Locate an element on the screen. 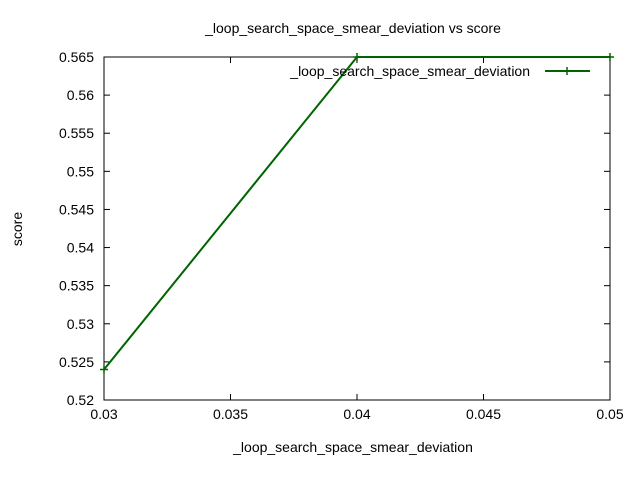 Image resolution: width=640 pixels, height=480 pixels. y-tick-label: 0.55 is located at coordinates (80, 171).